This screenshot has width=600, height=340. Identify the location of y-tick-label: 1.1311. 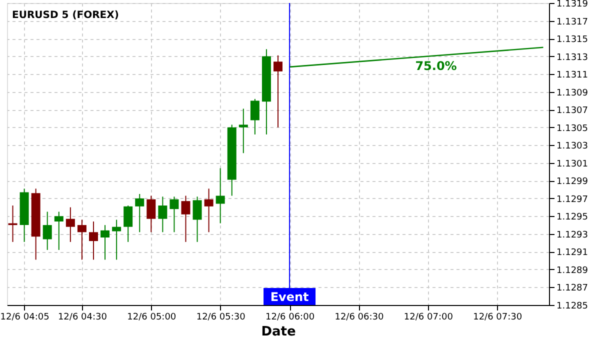
(572, 75).